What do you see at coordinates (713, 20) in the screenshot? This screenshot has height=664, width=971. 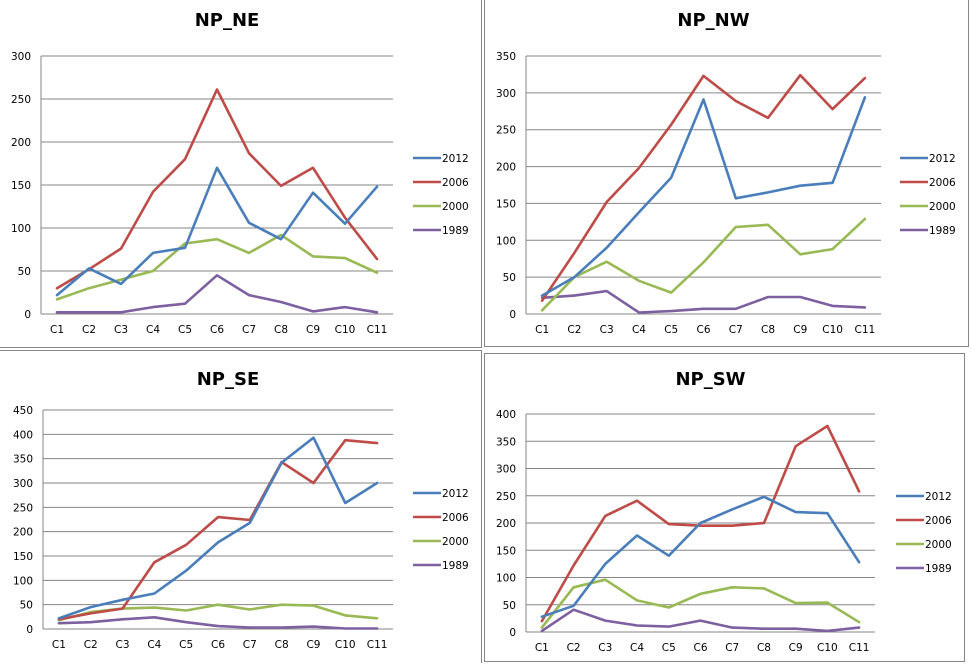 I see `chart-title: NP_NW` at bounding box center [713, 20].